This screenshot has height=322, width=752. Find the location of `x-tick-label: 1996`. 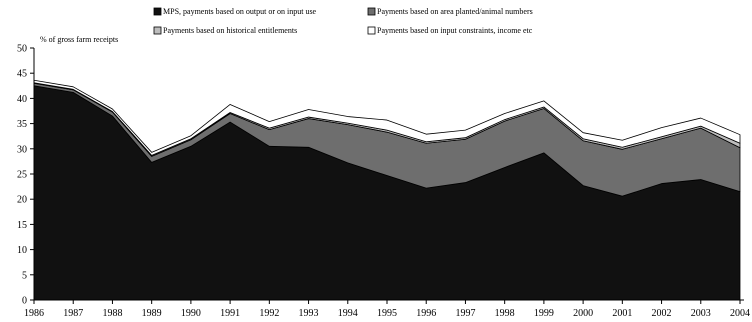

x-tick-label: 1996 is located at coordinates (426, 313).